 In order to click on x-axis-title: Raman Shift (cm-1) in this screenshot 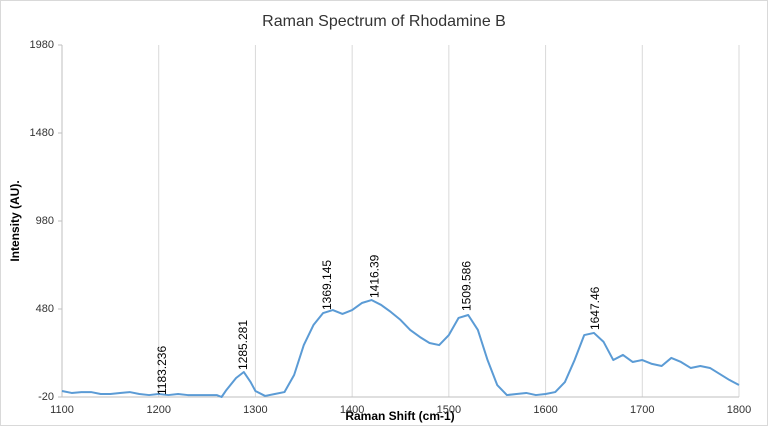, I will do `click(399, 416)`.